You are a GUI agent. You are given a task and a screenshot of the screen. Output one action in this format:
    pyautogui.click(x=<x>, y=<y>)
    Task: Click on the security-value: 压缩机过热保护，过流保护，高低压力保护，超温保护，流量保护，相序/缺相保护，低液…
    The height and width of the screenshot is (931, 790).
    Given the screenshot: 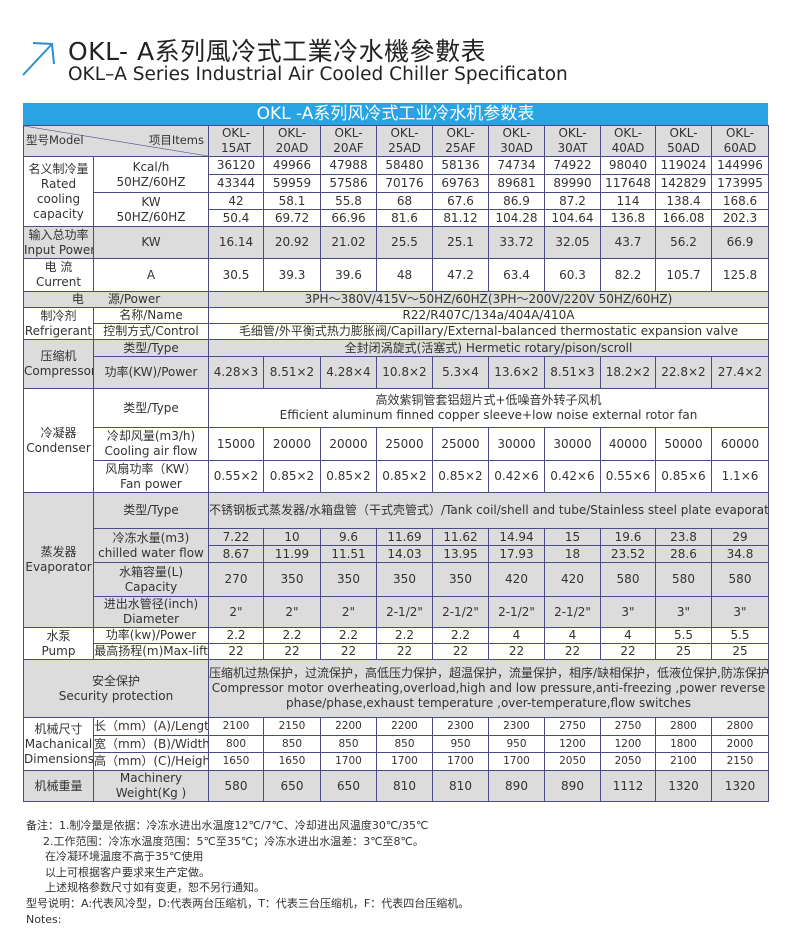 What is the action you would take?
    pyautogui.click(x=488, y=688)
    